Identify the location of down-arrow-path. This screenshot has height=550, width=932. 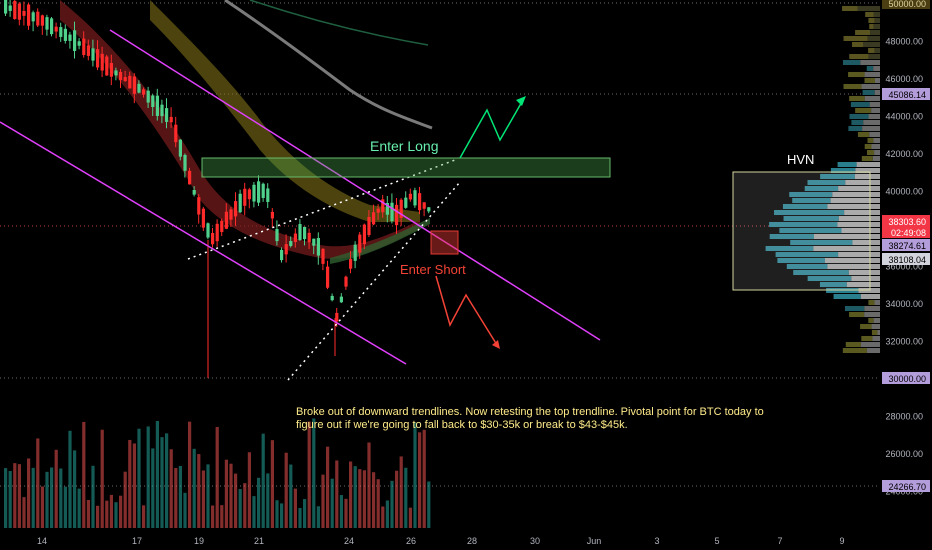
(466, 310).